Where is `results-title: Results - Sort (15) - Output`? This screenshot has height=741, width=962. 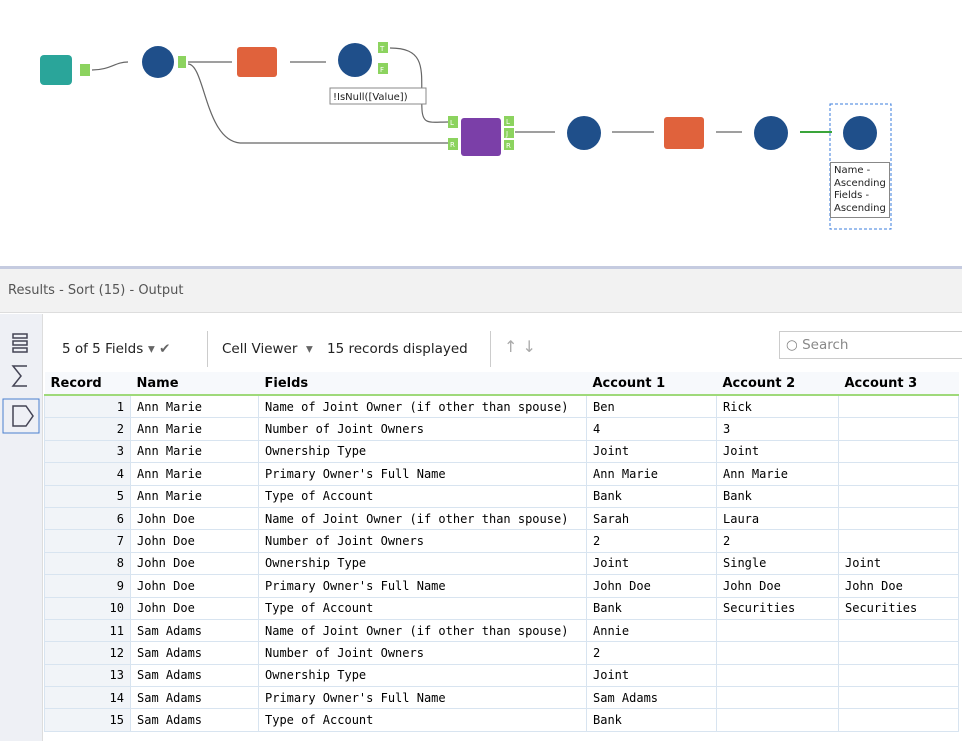 results-title: Results - Sort (15) - Output is located at coordinates (481, 291).